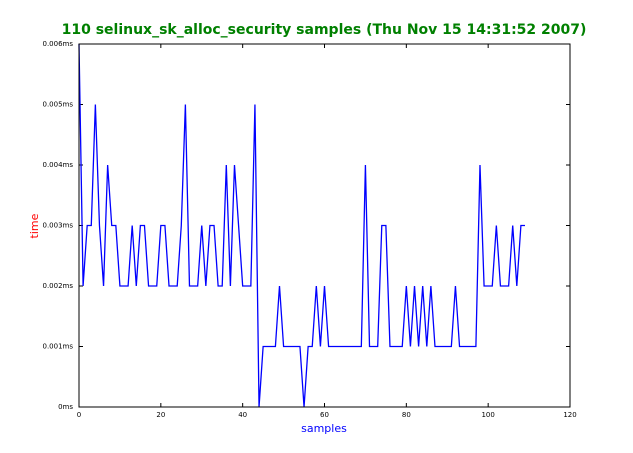  Describe the element at coordinates (34, 225) in the screenshot. I see `y-axis-label: time` at that location.